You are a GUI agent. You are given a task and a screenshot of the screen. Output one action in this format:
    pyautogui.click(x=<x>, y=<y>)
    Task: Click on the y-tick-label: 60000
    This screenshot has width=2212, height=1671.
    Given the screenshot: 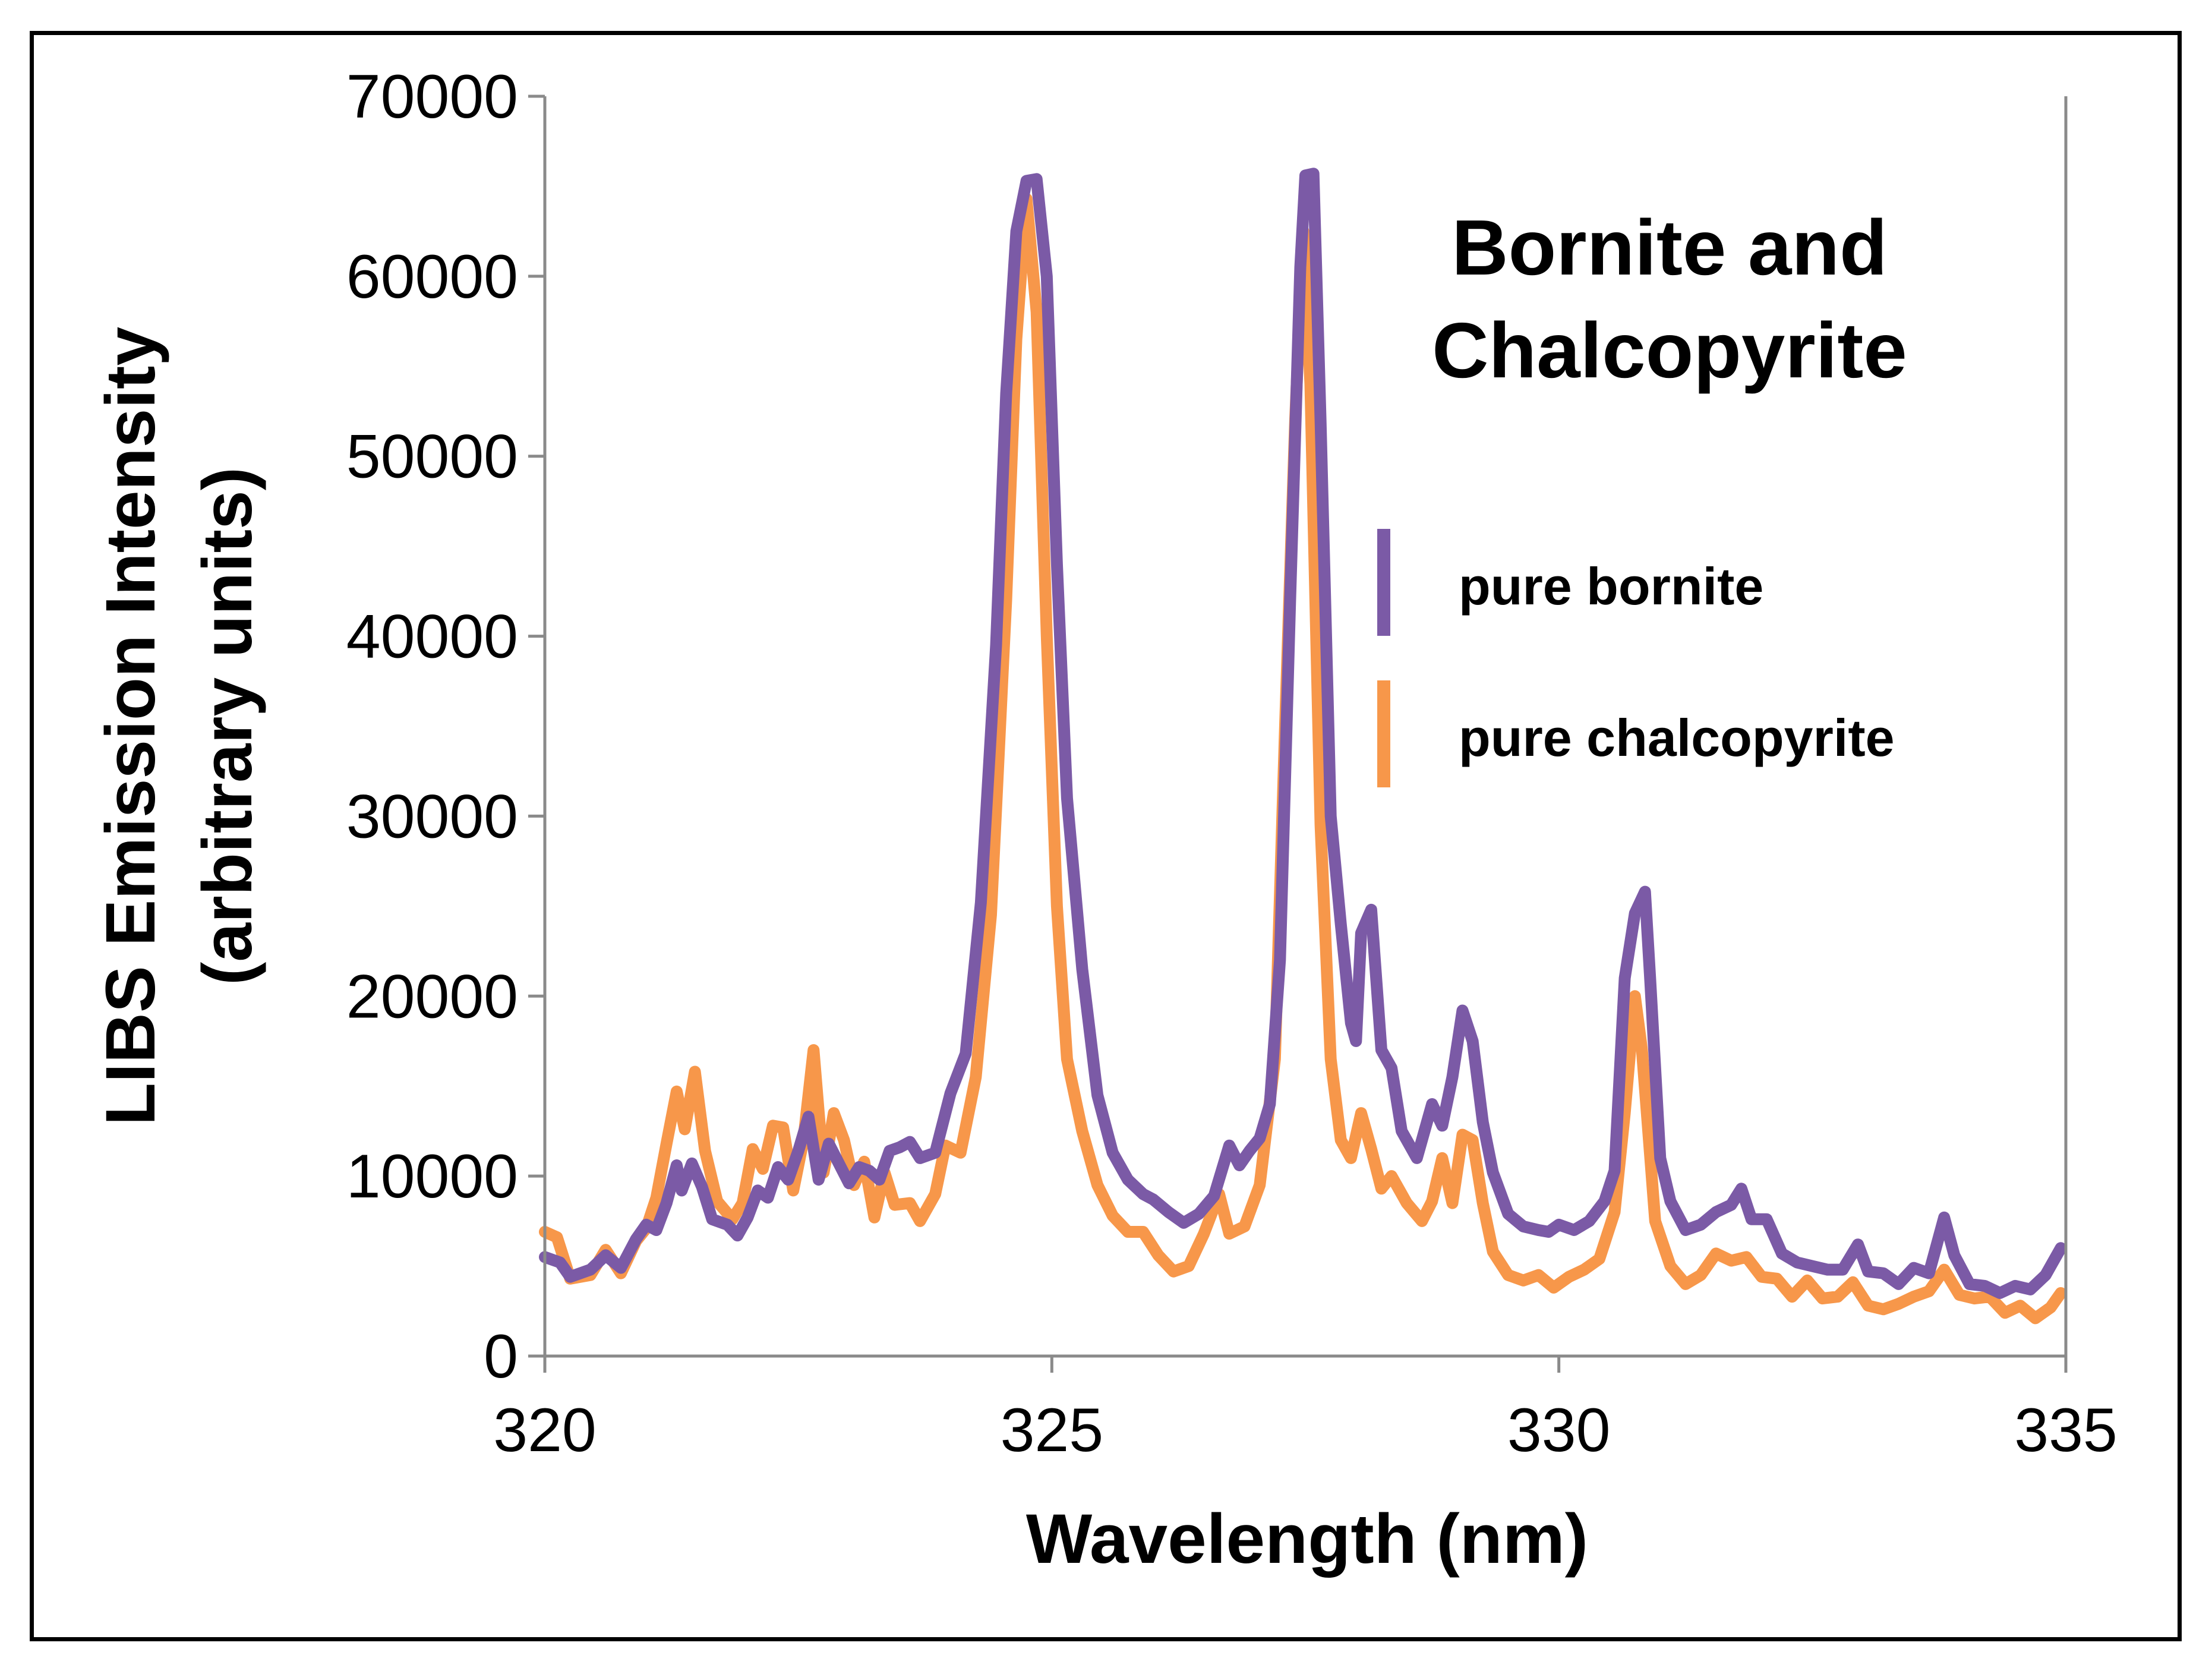 What is the action you would take?
    pyautogui.click(x=432, y=276)
    